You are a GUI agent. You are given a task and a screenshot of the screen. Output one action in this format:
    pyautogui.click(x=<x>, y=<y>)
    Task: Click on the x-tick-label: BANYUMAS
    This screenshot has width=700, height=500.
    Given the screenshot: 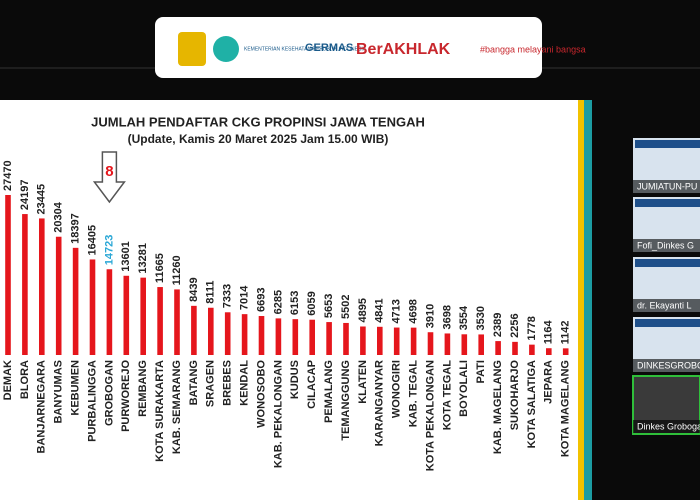 What is the action you would take?
    pyautogui.click(x=59, y=392)
    